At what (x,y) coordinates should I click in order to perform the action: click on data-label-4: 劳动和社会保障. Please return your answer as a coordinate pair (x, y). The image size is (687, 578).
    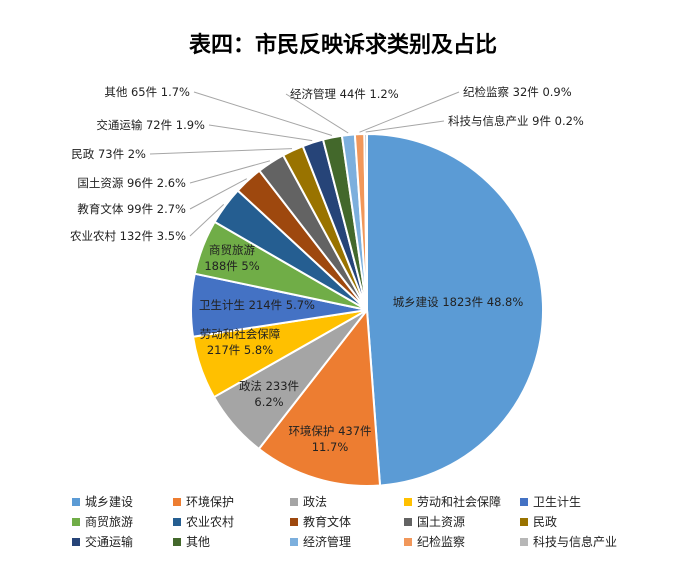
    Looking at the image, I should click on (240, 334).